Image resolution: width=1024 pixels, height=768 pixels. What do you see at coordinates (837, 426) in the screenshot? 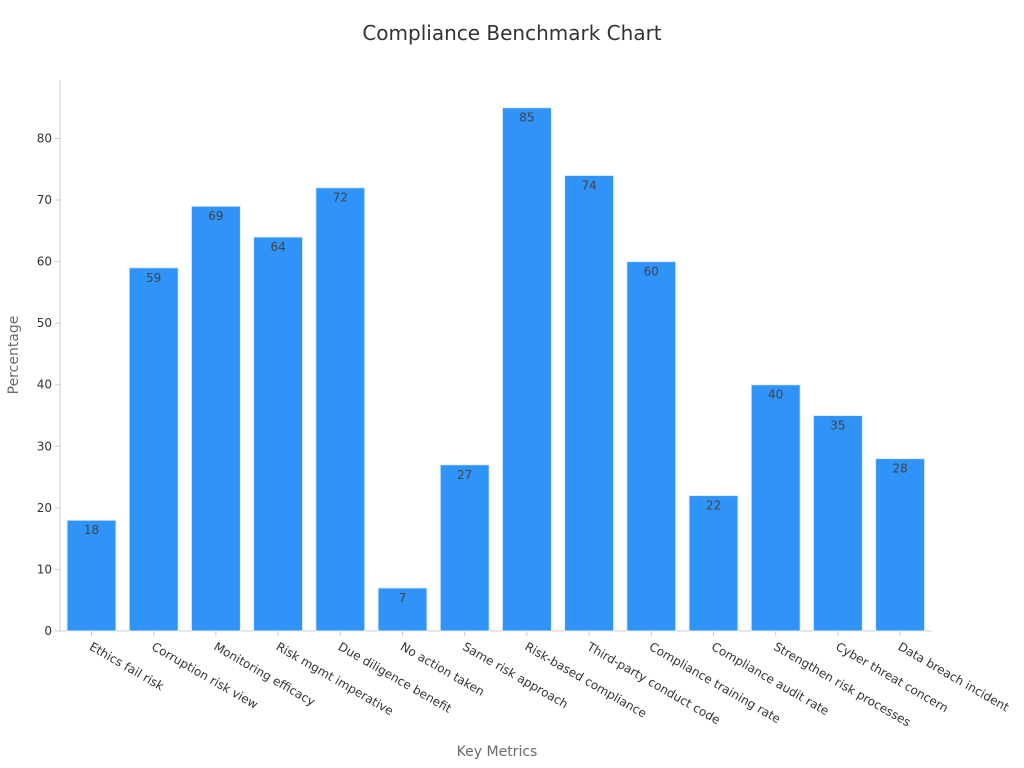
I see `bar-value-label: 35` at bounding box center [837, 426].